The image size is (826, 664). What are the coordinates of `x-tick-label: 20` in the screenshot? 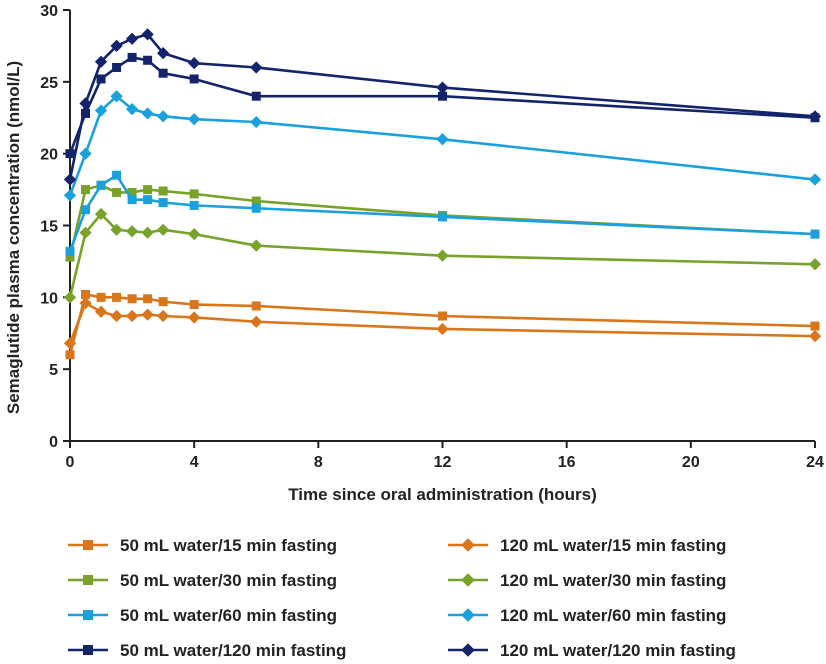 It's located at (691, 462).